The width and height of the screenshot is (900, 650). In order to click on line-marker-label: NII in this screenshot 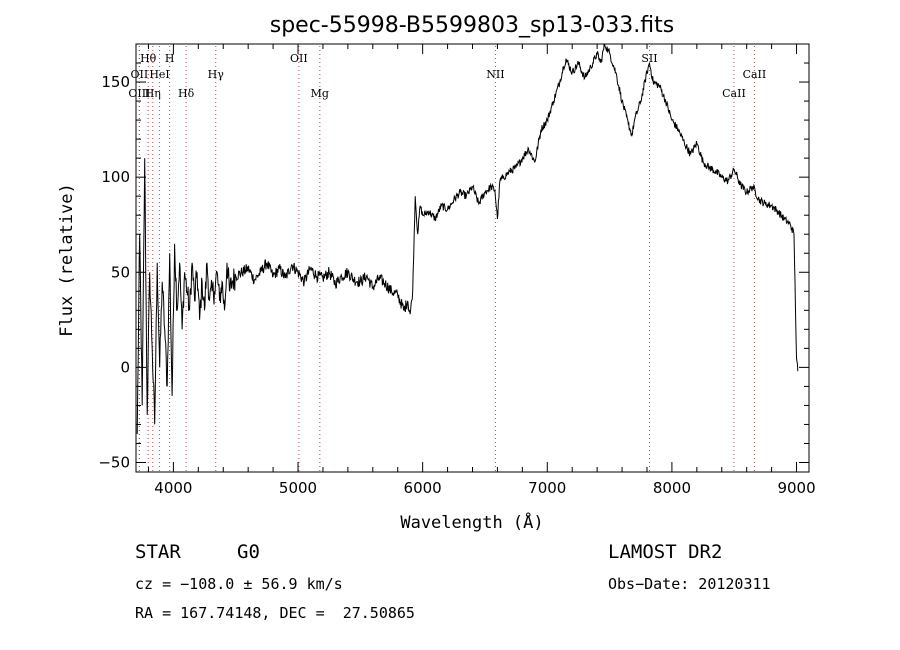, I will do `click(495, 74)`.